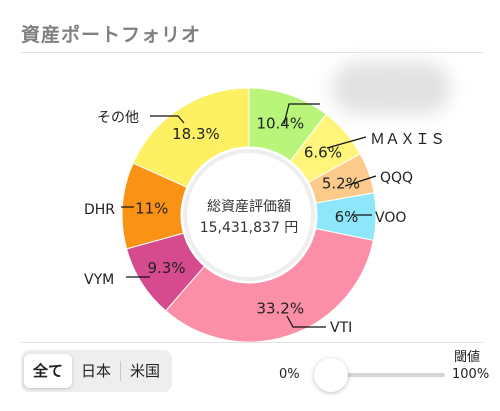 The image size is (500, 411). I want to click on slice-percent-label: 33.2%, so click(280, 308).